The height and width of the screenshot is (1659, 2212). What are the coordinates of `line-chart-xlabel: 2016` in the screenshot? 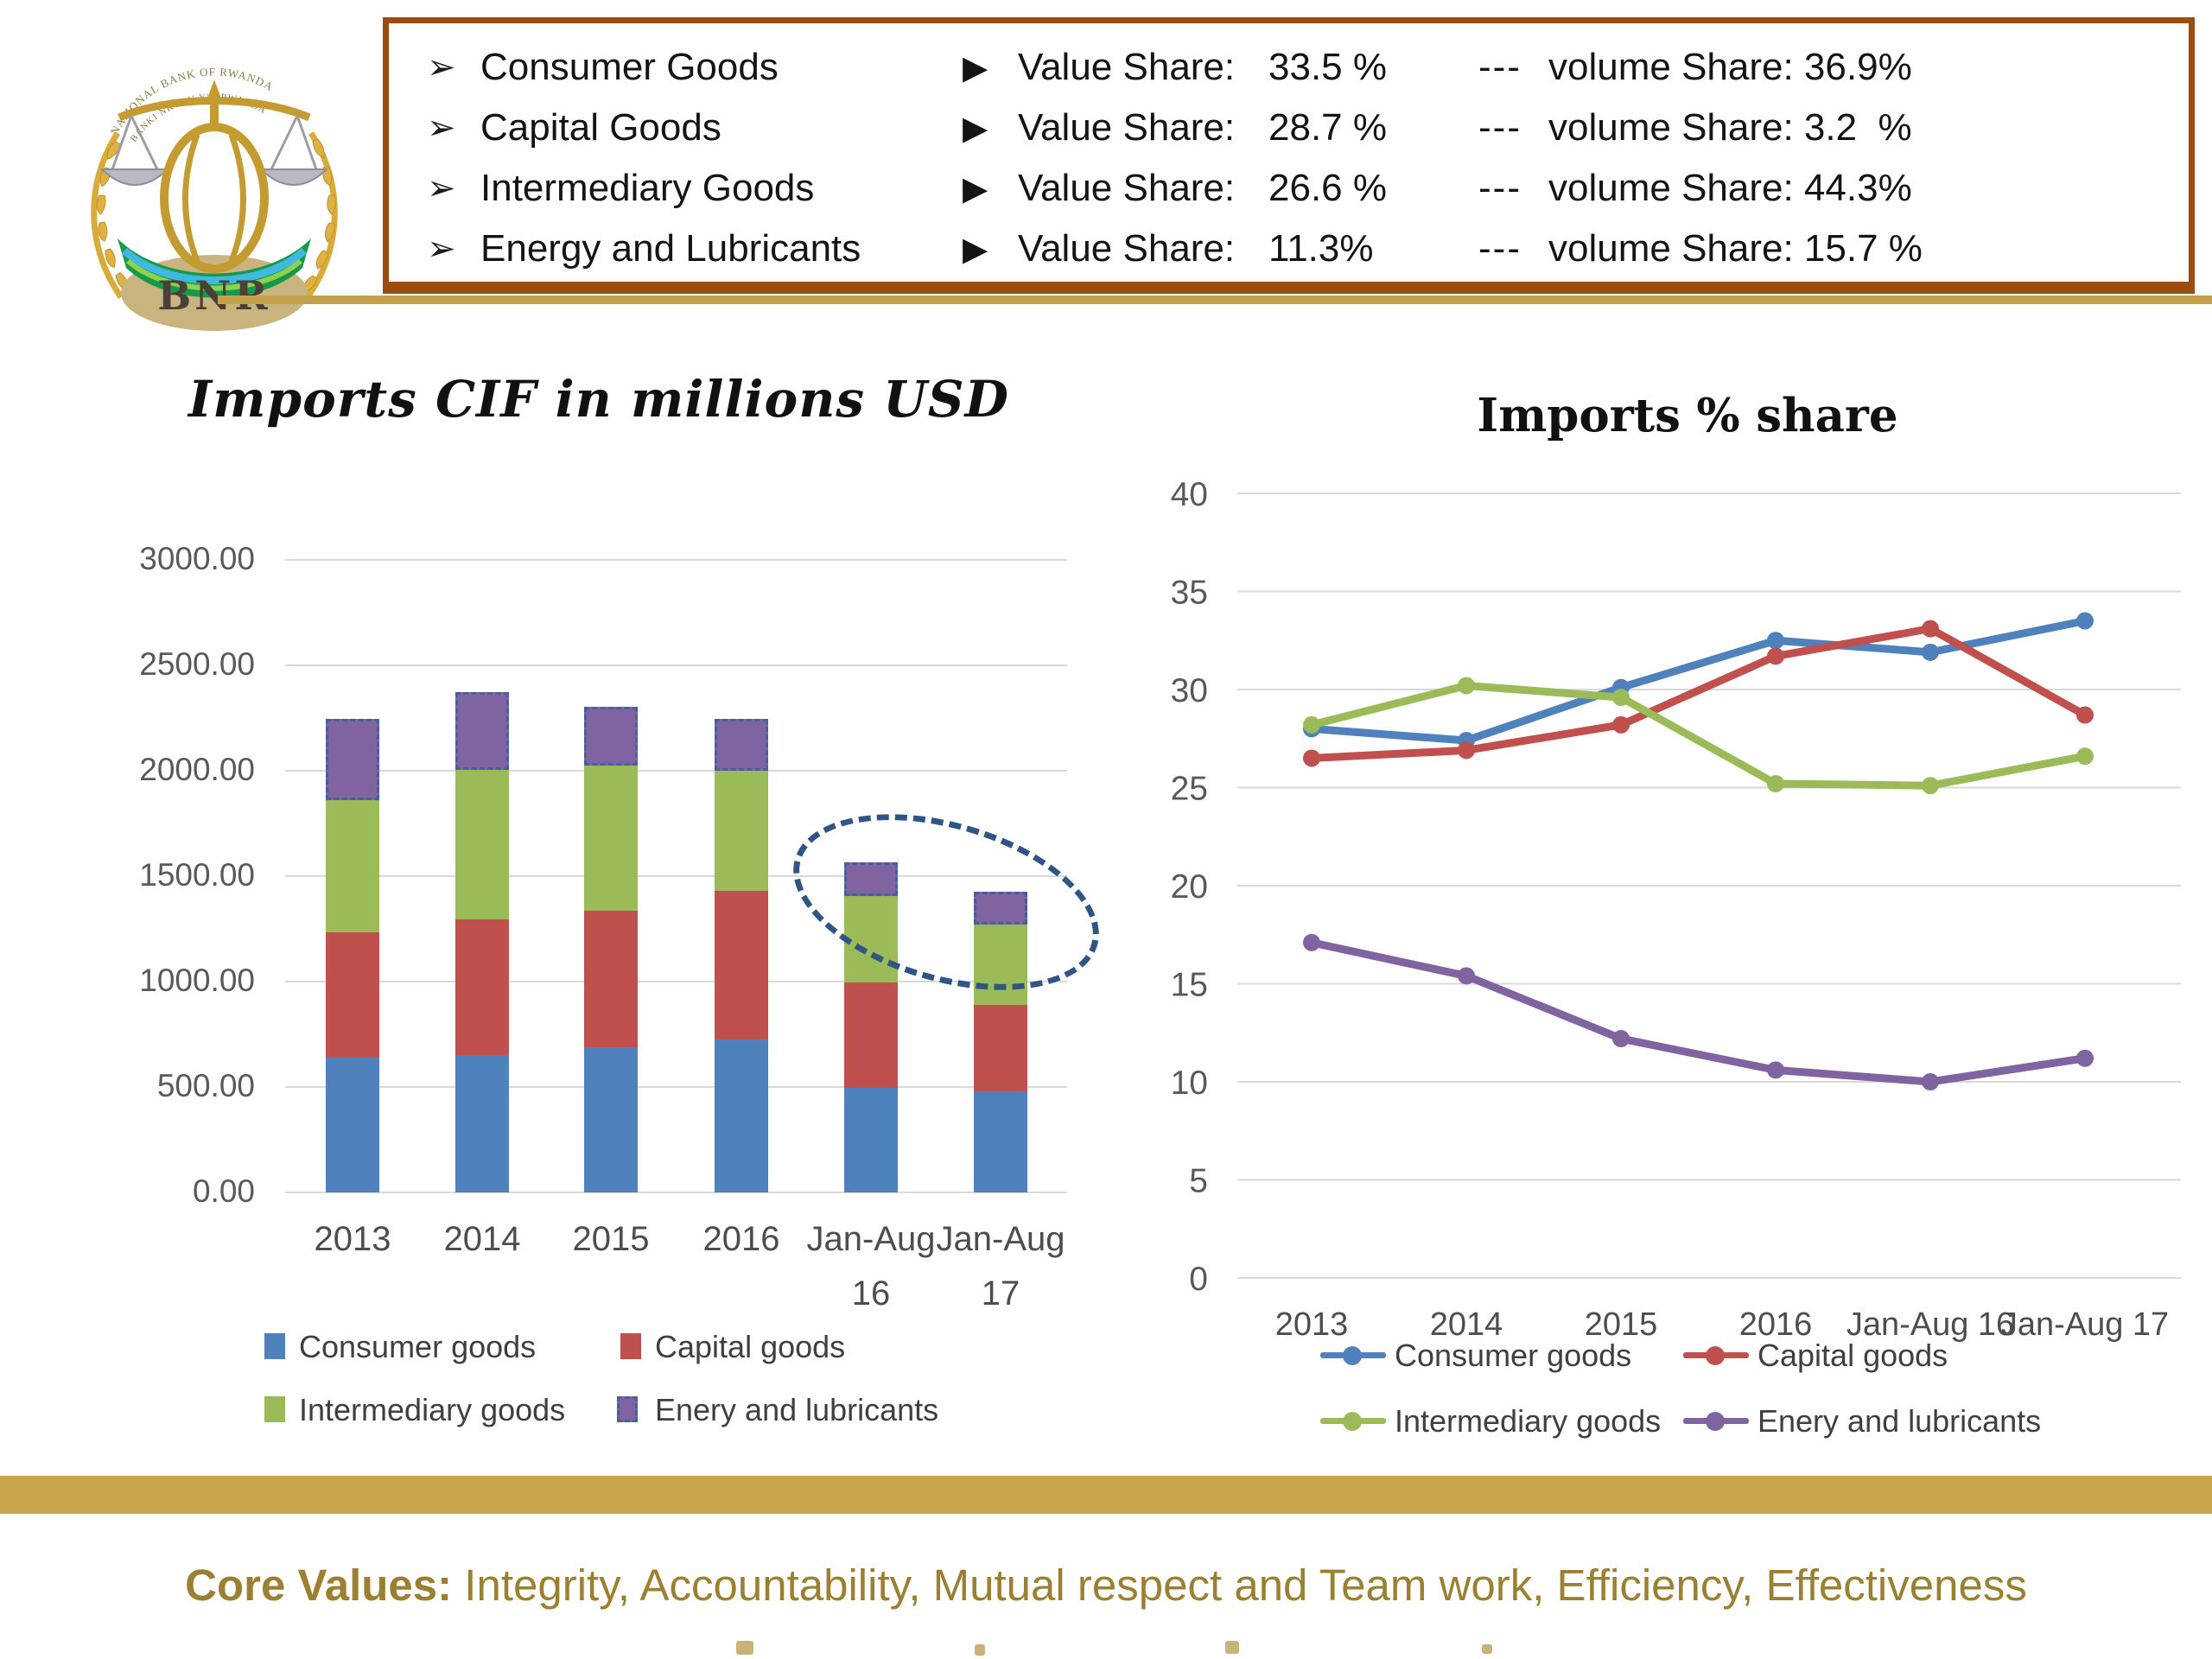 It's located at (1776, 1324).